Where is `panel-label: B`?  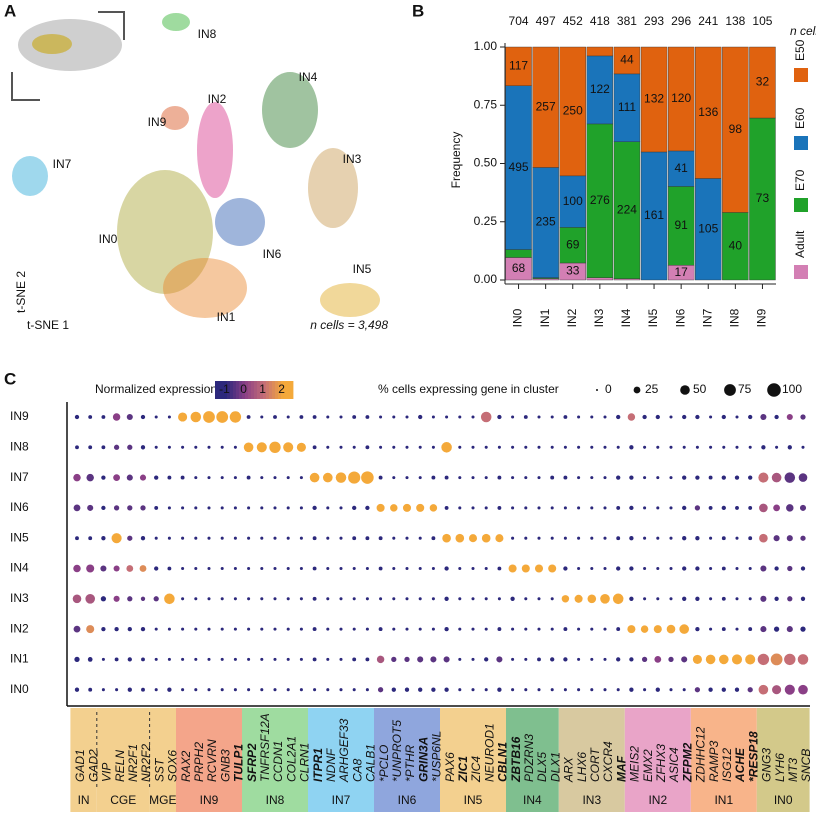
panel-label: B is located at coordinates (418, 10).